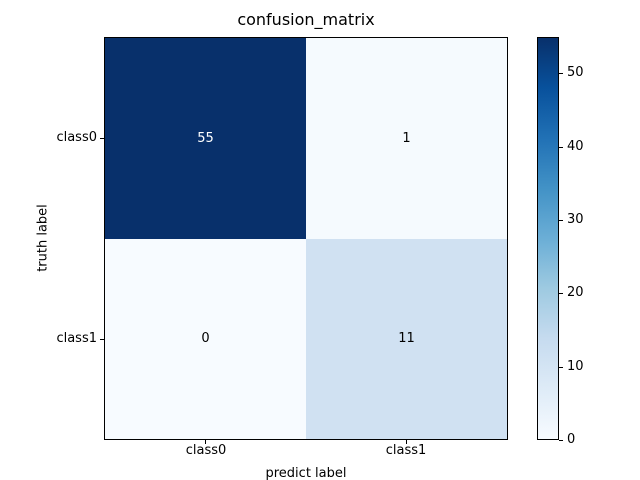 This screenshot has height=480, width=640. I want to click on colorbar-tick-label-40: 40, so click(575, 146).